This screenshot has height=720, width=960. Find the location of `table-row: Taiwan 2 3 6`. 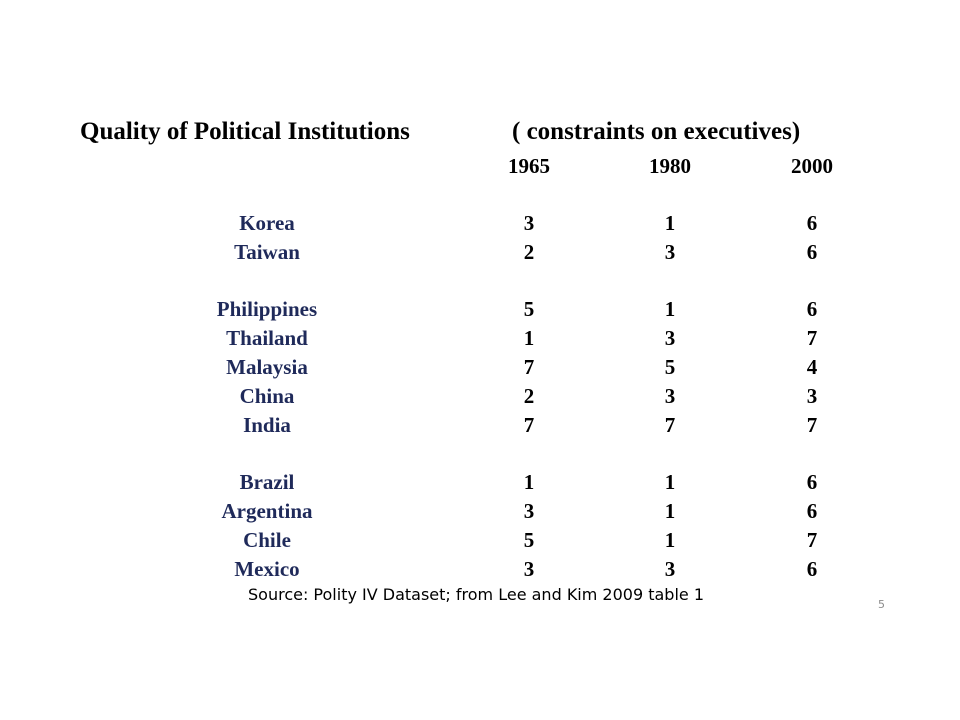

table-row: Taiwan 2 3 6 is located at coordinates (480, 254).